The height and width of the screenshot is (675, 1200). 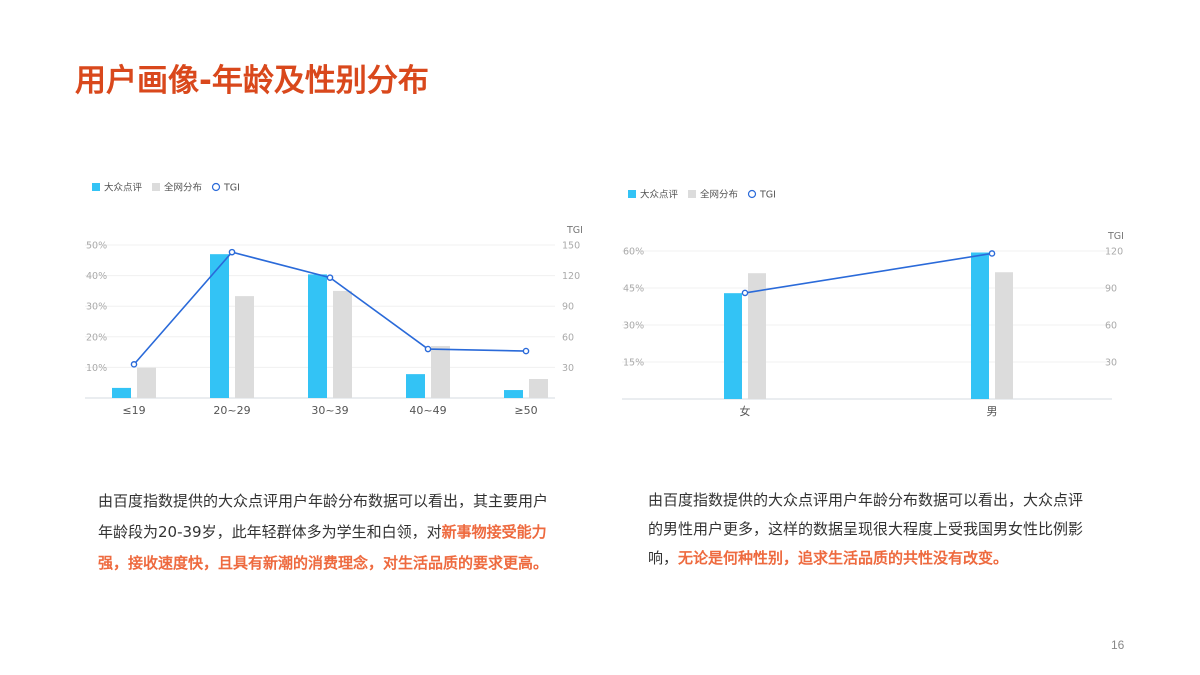 I want to click on tgi-line, so click(x=868, y=273).